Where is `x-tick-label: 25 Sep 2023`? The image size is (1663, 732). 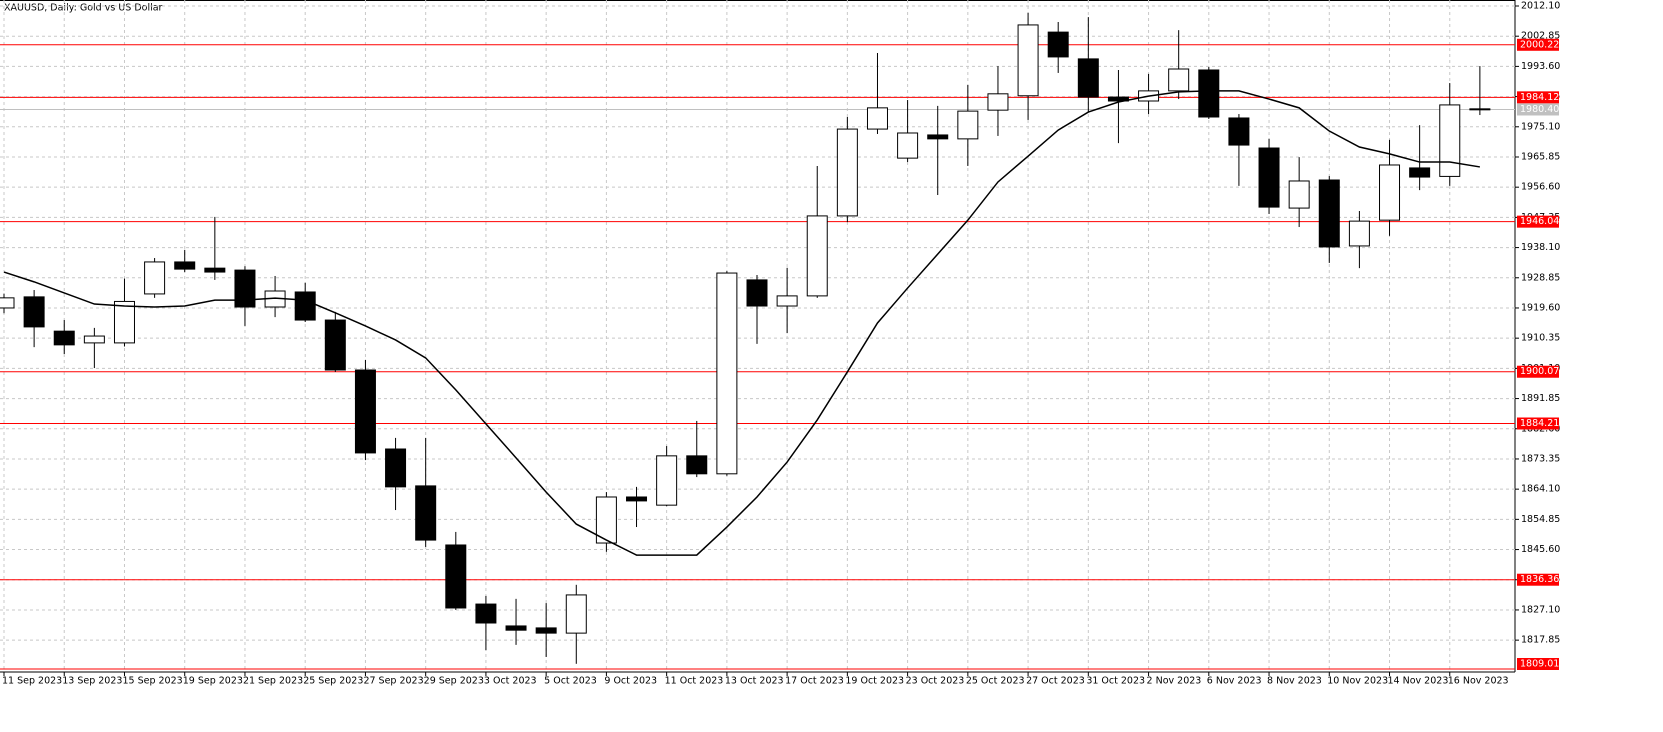 x-tick-label: 25 Sep 2023 is located at coordinates (333, 681).